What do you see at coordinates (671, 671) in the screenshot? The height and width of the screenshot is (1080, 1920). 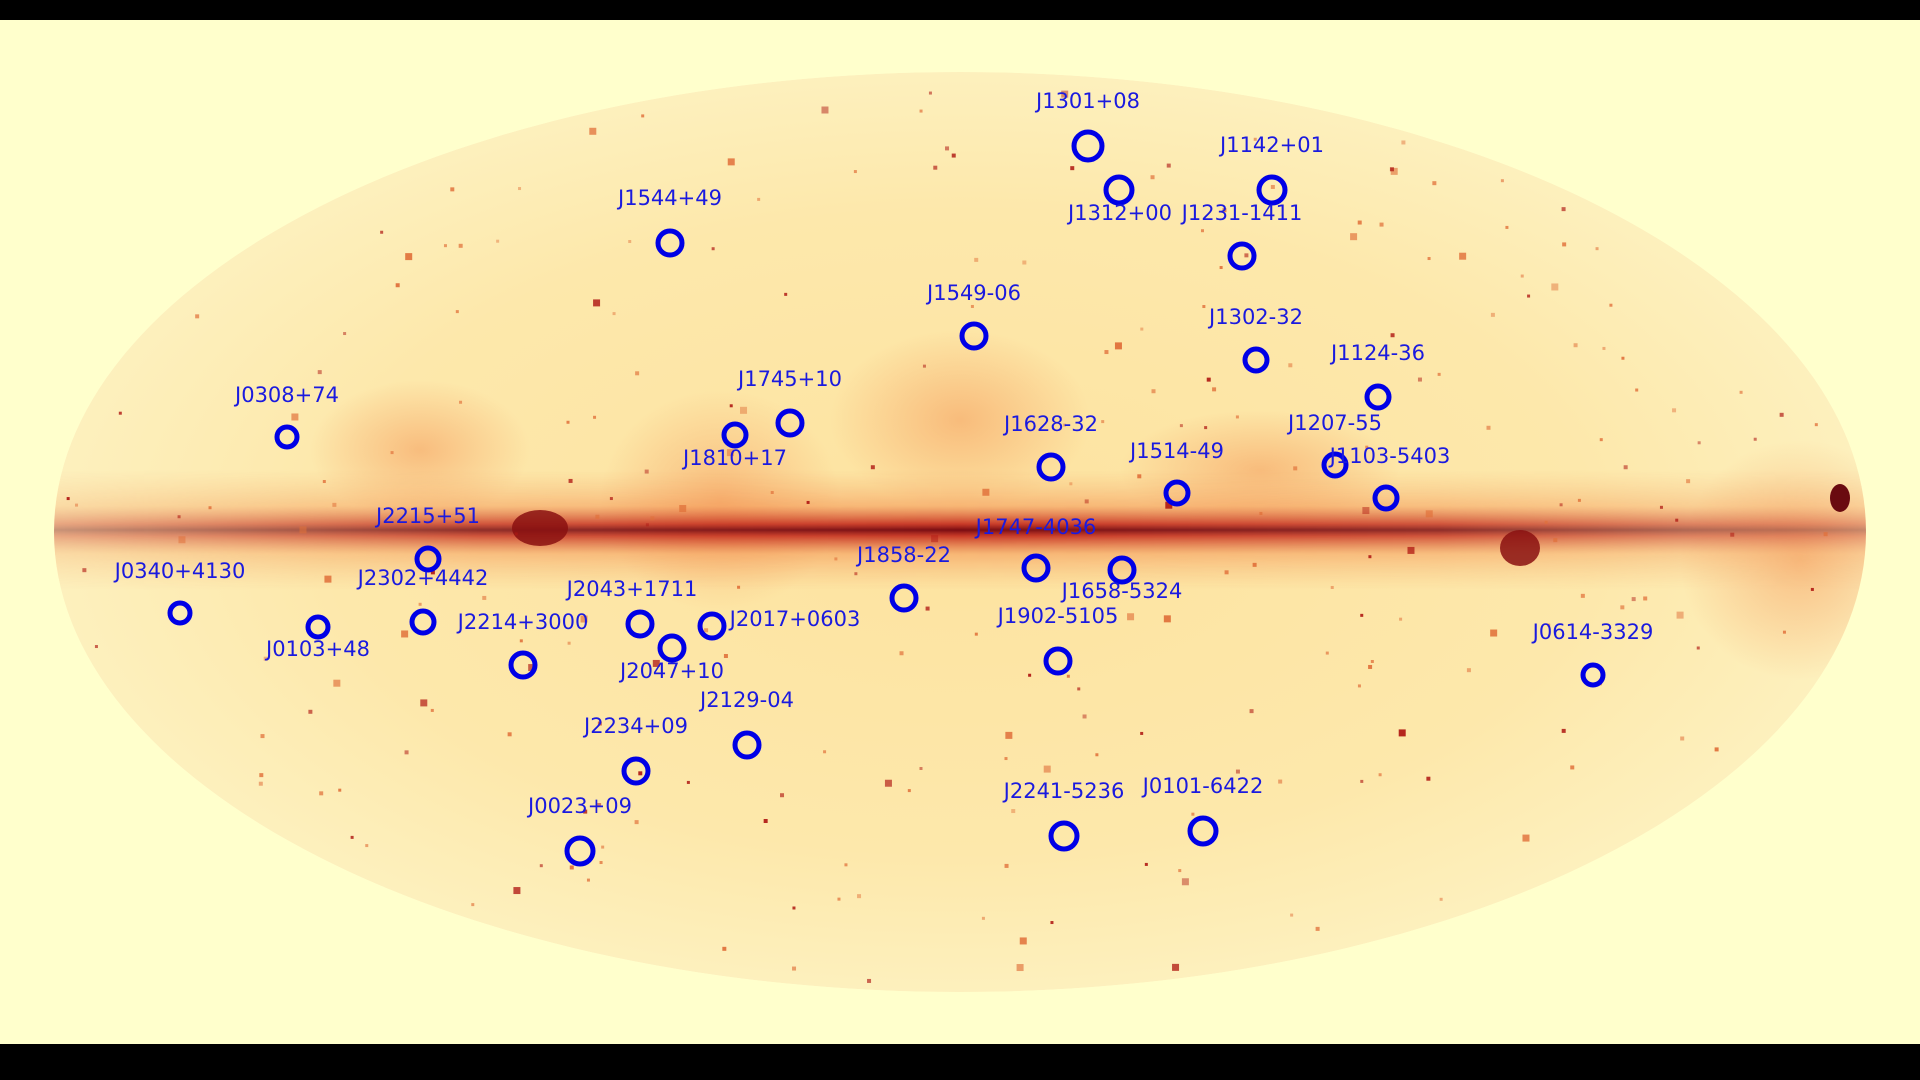 I see `source-label: J2047+10` at bounding box center [671, 671].